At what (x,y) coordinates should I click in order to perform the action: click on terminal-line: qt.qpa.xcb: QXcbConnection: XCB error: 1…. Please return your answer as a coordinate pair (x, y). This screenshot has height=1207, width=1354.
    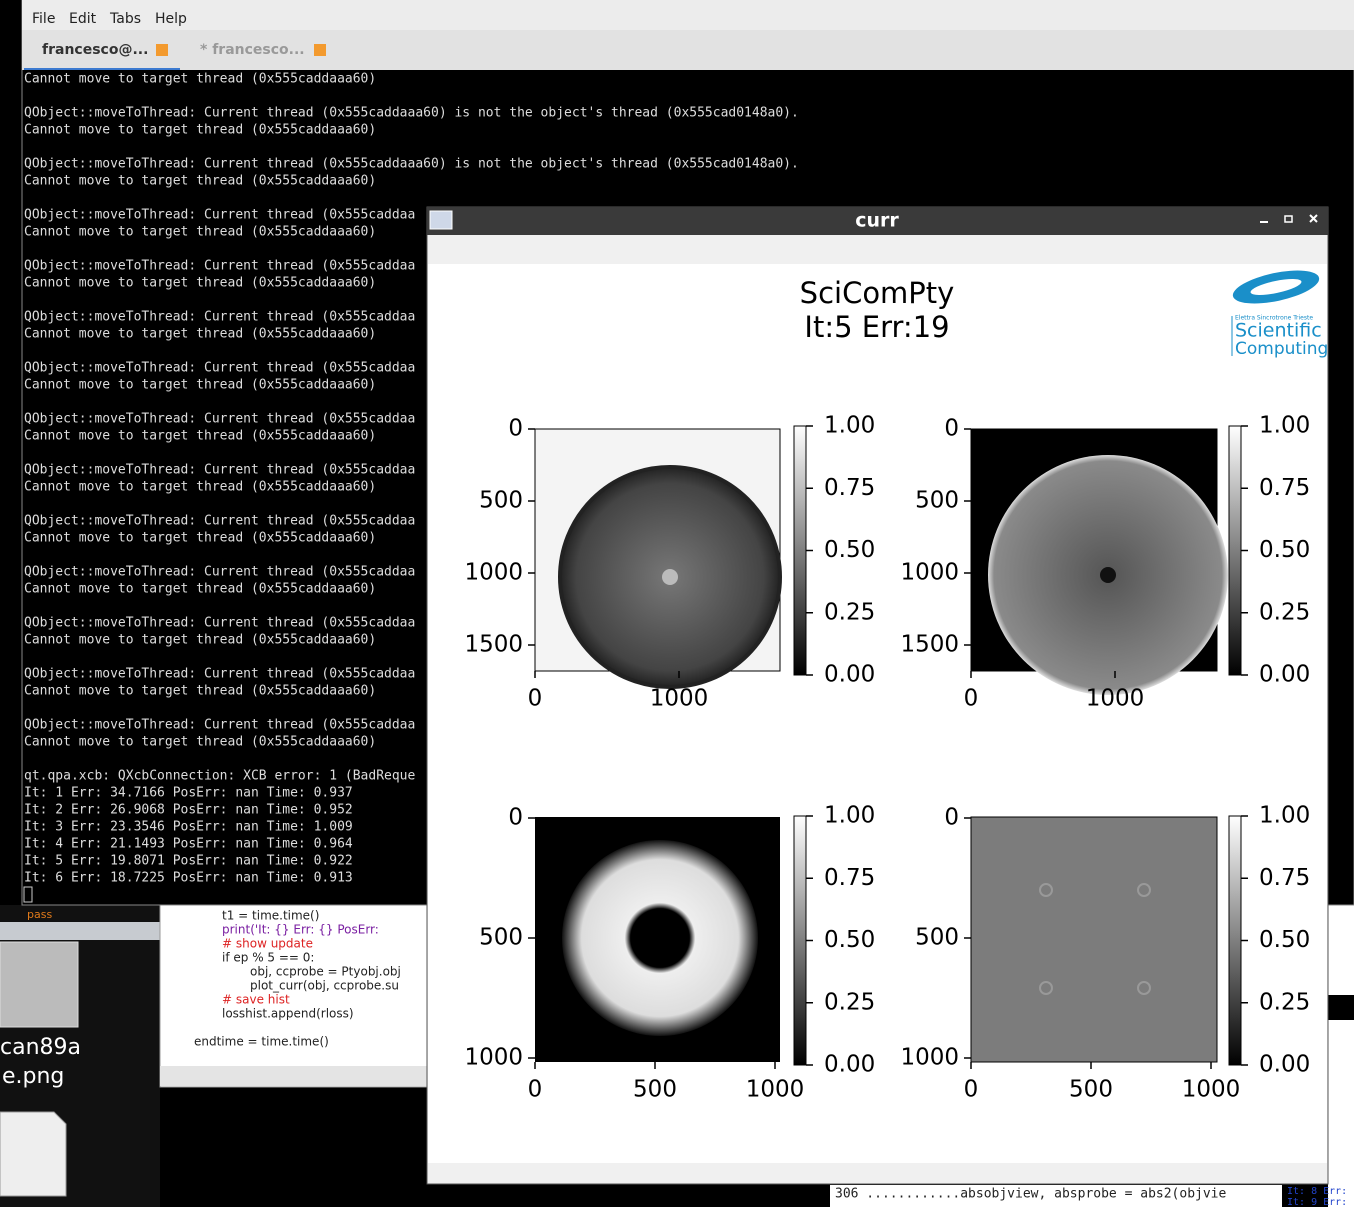
    Looking at the image, I should click on (220, 776).